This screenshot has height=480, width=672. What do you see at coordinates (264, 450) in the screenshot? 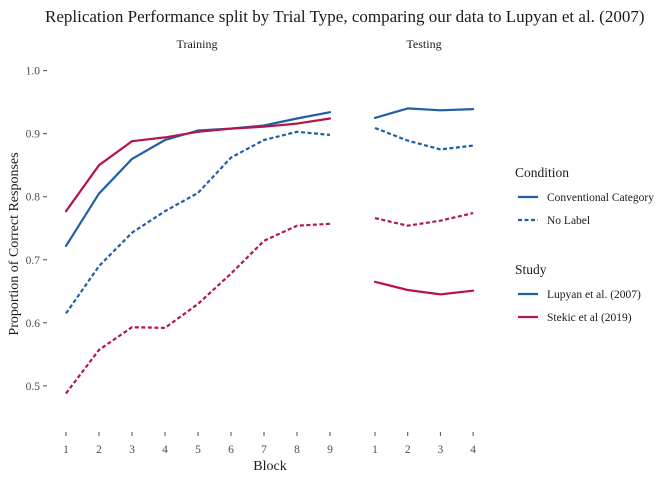
I see `x-tick-label: 7` at bounding box center [264, 450].